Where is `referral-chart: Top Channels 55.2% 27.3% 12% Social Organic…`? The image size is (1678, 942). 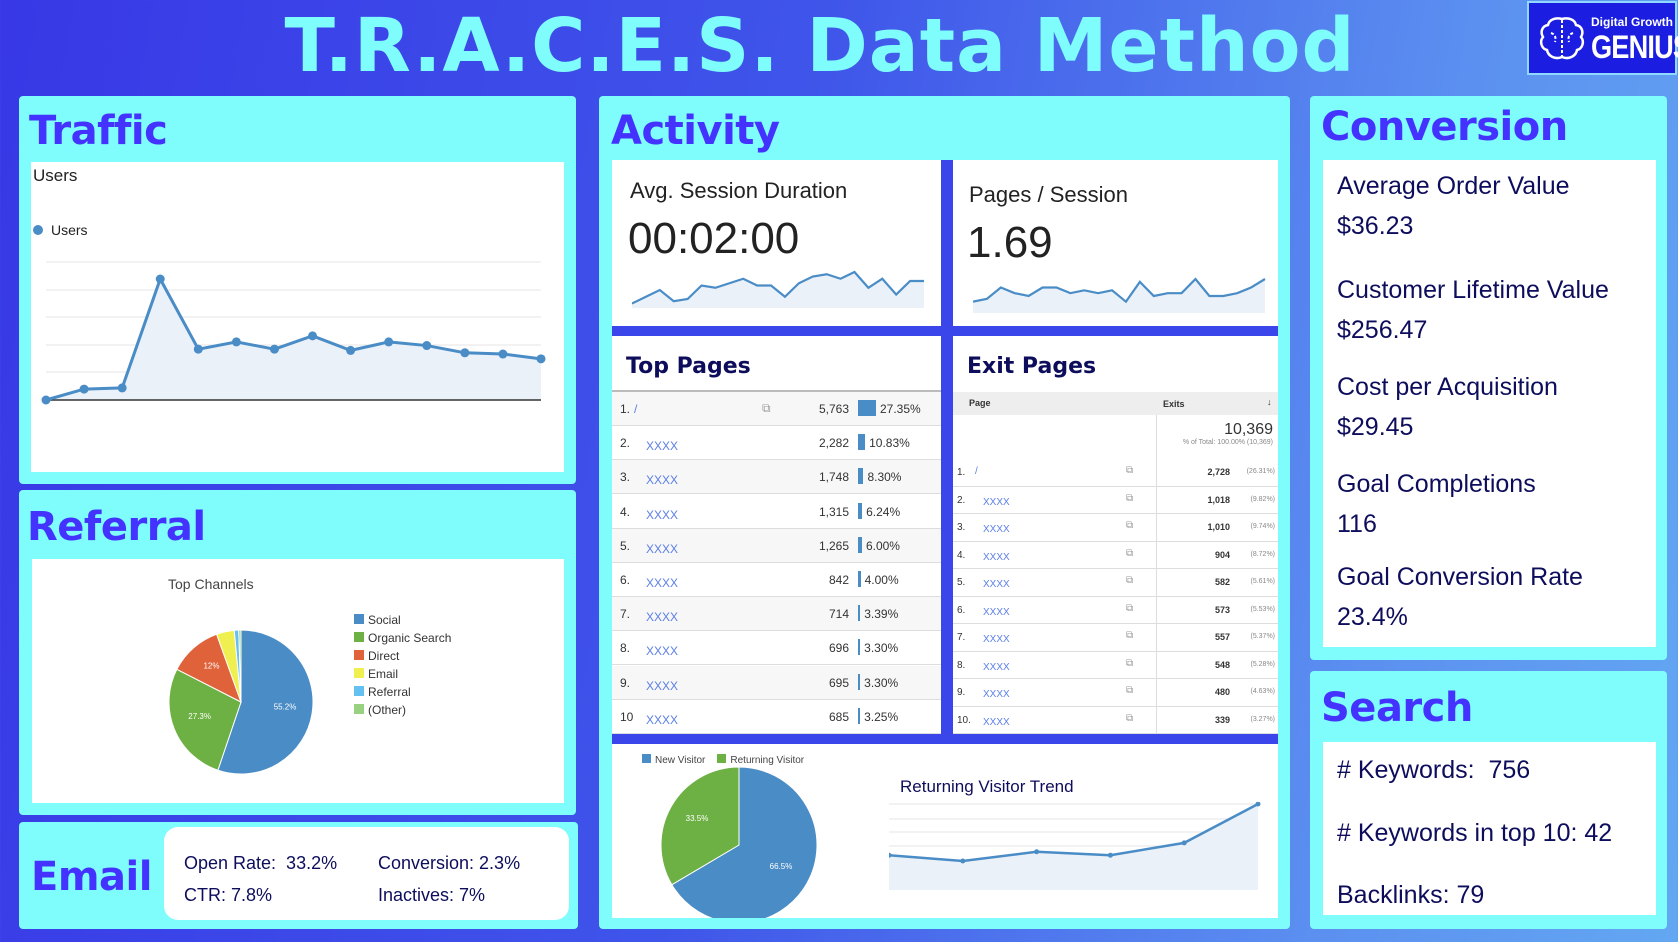
referral-chart: Top Channels 55.2% 27.3% 12% Social Organic… is located at coordinates (298, 681).